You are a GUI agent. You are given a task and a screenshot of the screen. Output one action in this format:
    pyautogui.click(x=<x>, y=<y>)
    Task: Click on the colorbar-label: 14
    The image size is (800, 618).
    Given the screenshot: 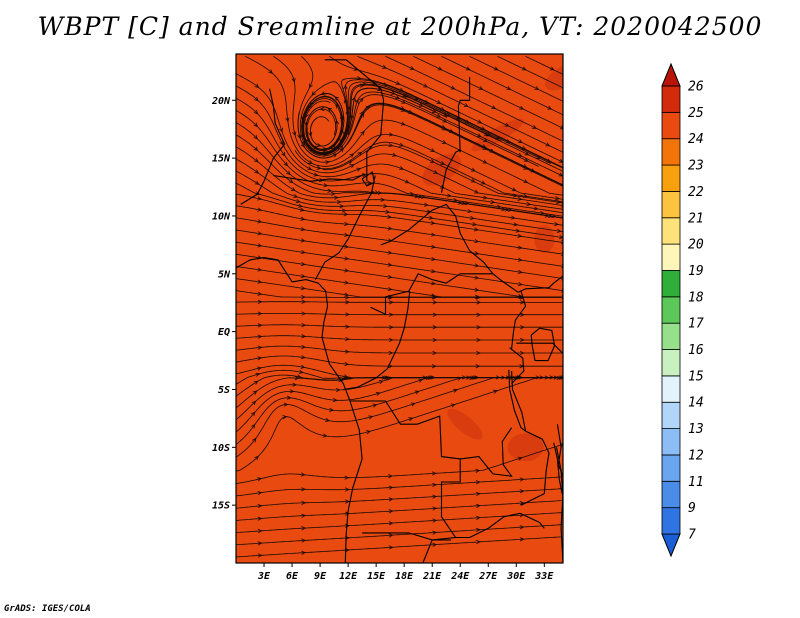 What is the action you would take?
    pyautogui.click(x=696, y=403)
    